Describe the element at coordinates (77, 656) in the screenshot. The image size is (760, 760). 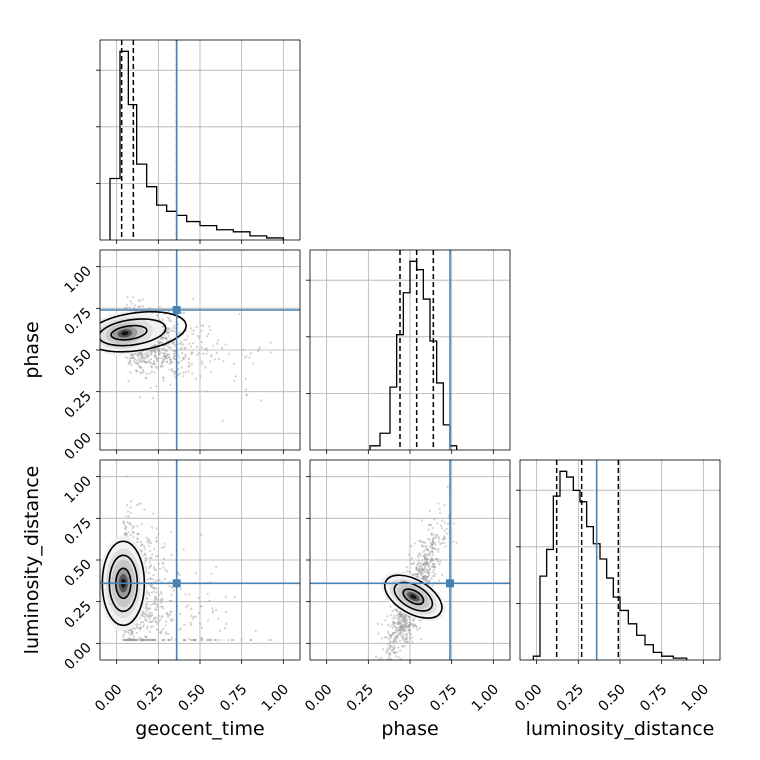
I see `y-tick-label: 0.00` at that location.